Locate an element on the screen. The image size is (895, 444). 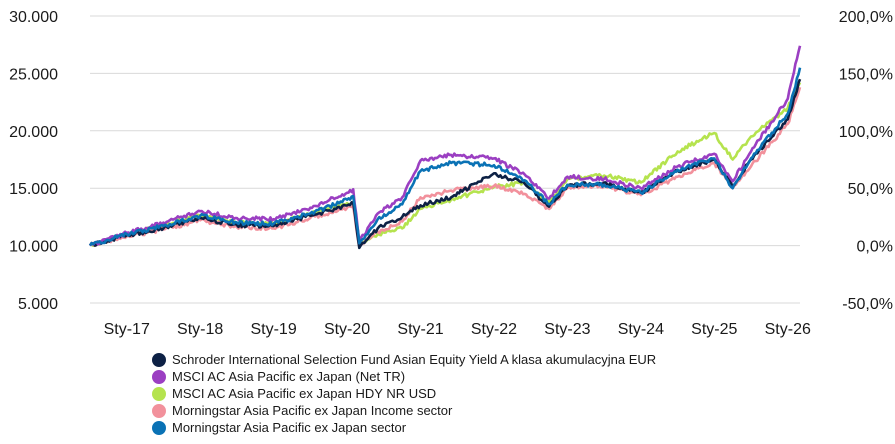
x-tick-label: Sty-25 is located at coordinates (714, 329).